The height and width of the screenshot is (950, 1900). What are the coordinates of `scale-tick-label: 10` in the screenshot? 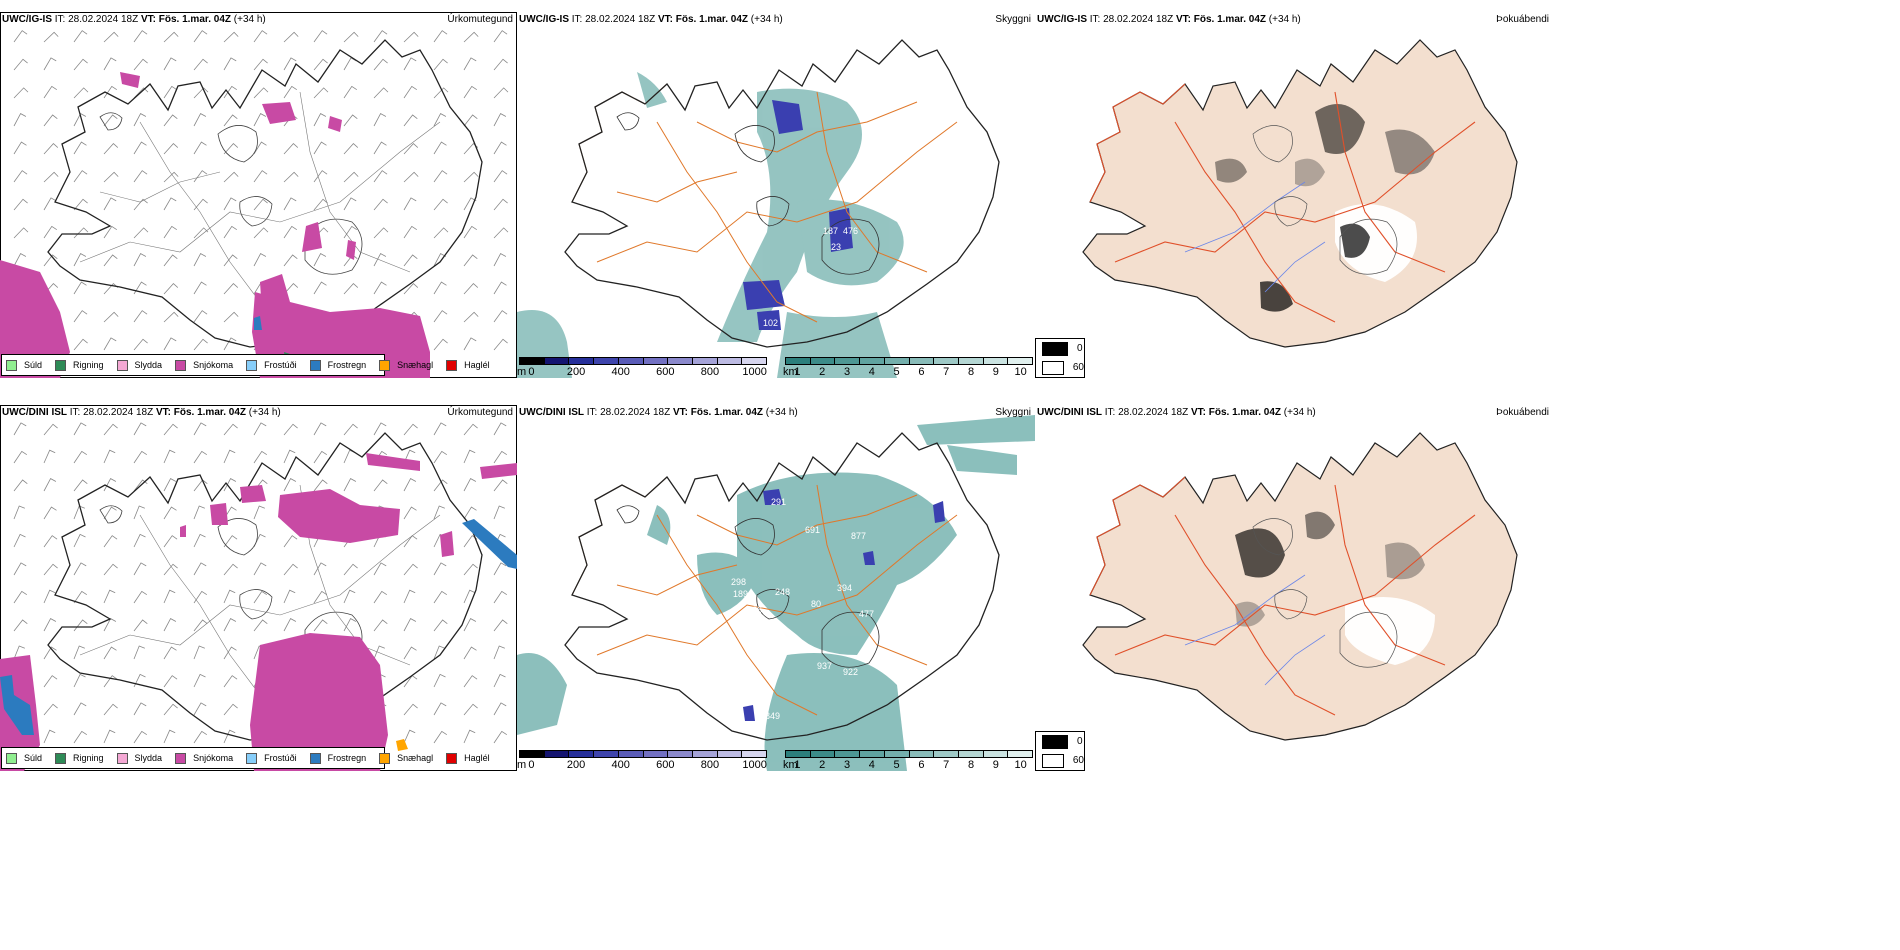 It's located at (1020, 765).